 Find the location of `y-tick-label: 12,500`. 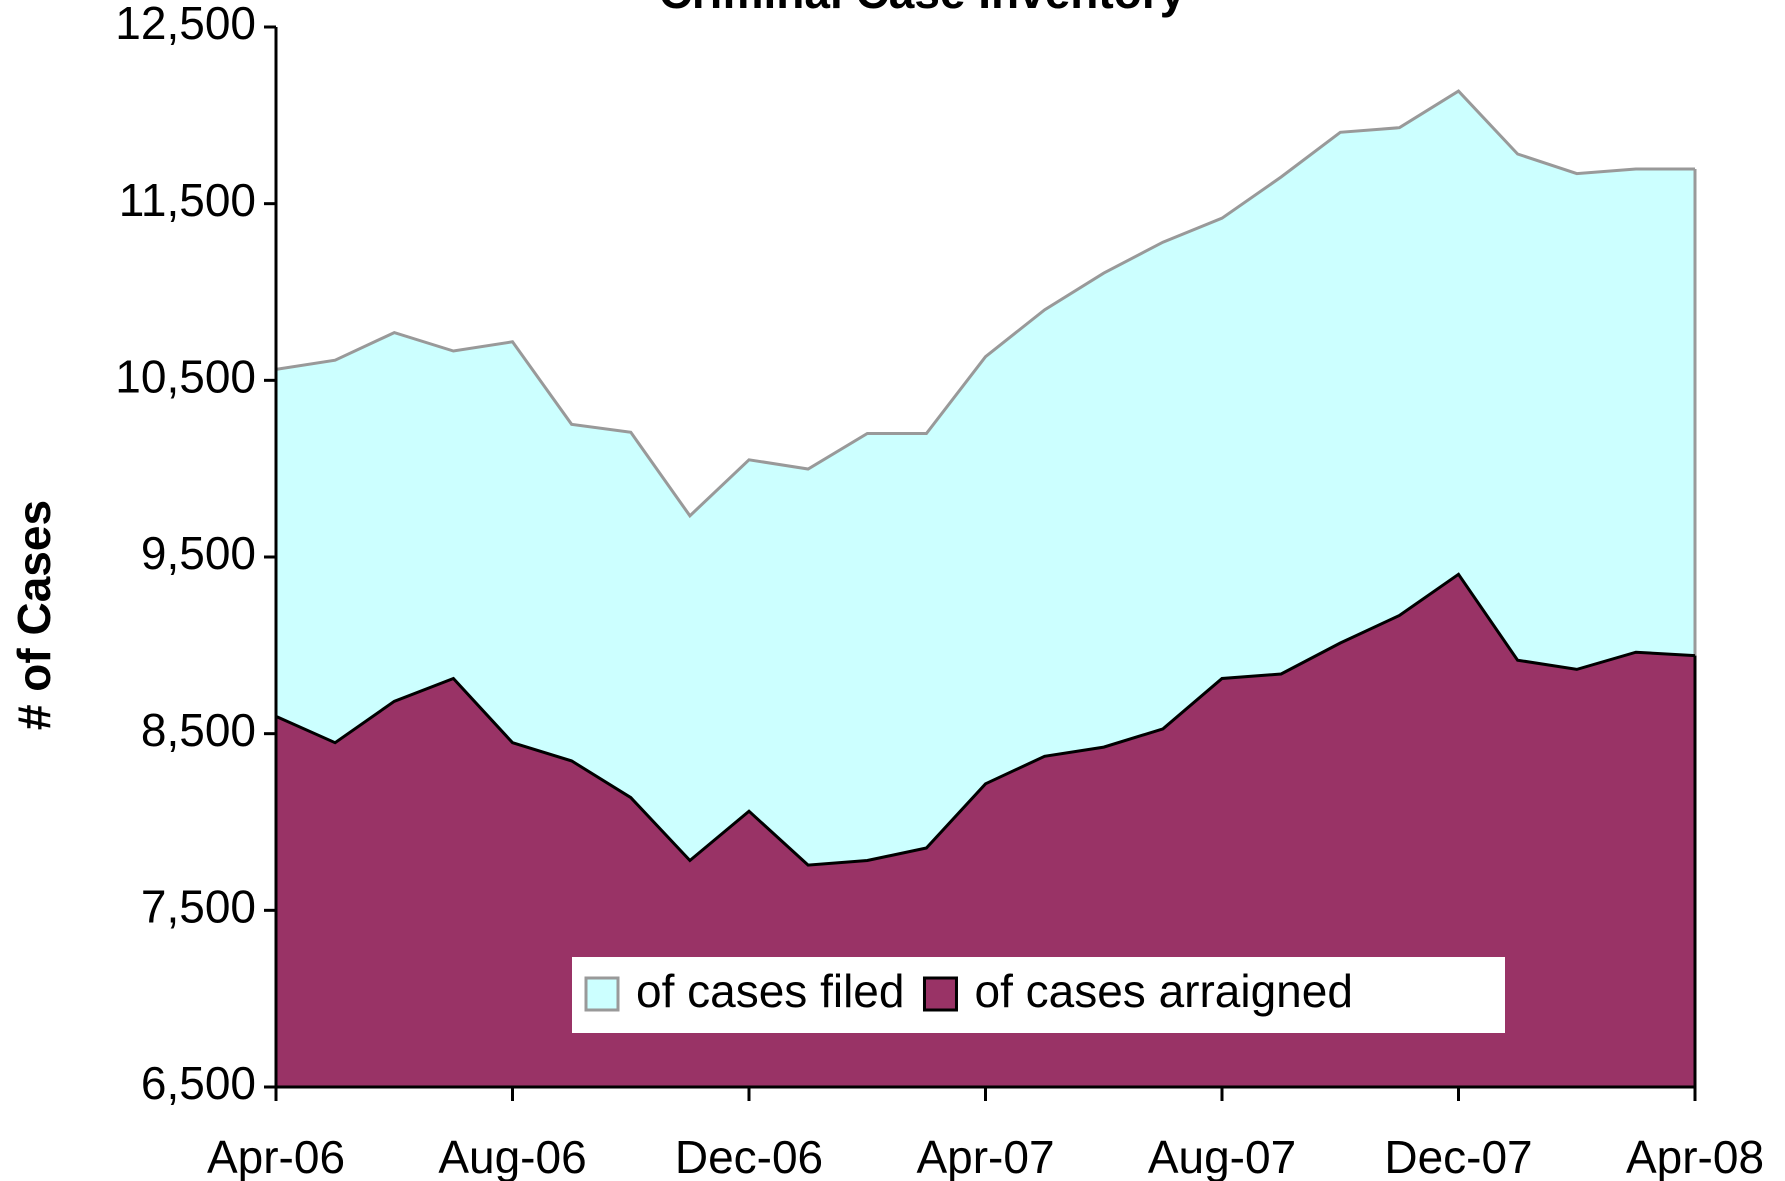

y-tick-label: 12,500 is located at coordinates (185, 24).